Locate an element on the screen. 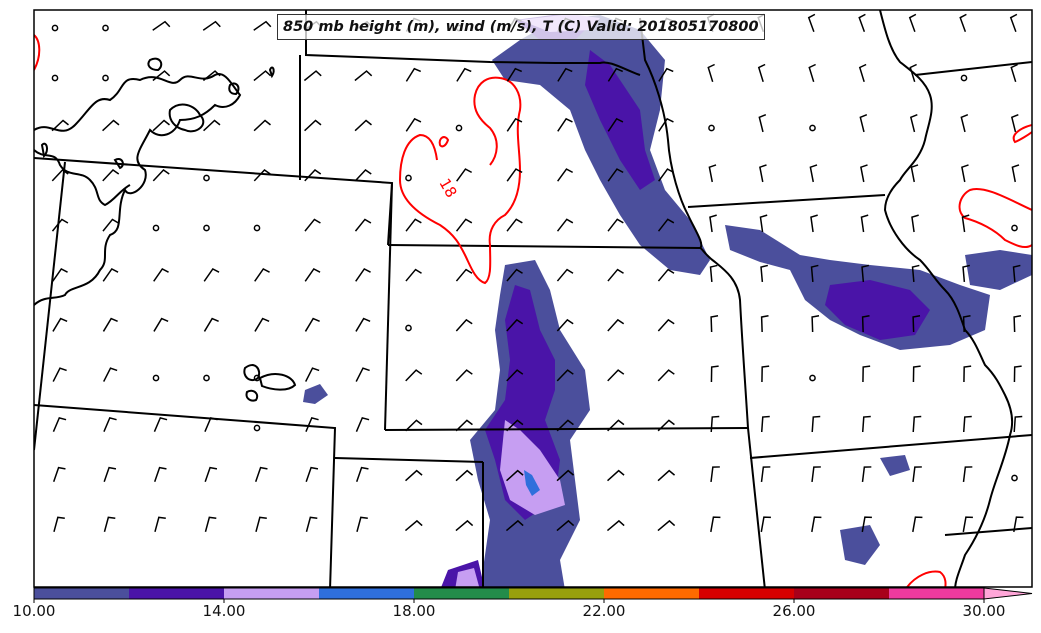 The image size is (1041, 633). colorbar-tick-label: 14.00 is located at coordinates (224, 611).